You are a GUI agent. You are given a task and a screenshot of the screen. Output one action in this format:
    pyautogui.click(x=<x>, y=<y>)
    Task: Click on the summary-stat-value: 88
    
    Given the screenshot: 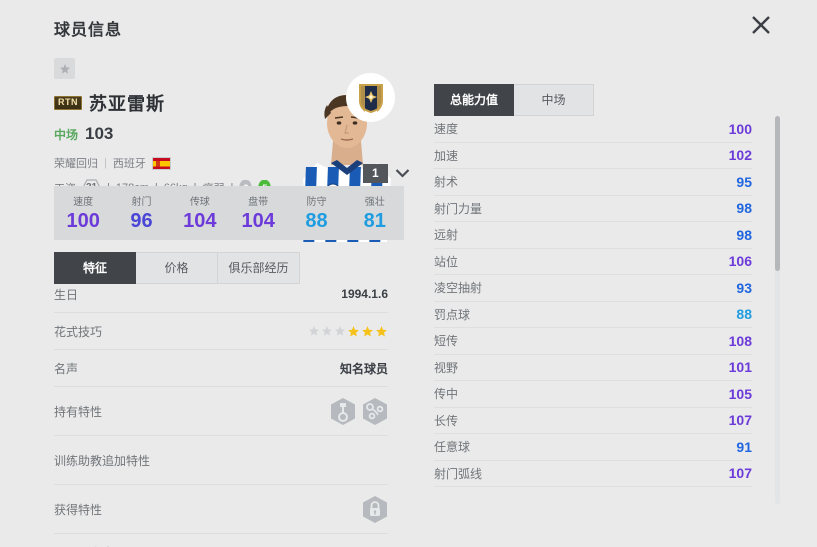 What is the action you would take?
    pyautogui.click(x=316, y=221)
    